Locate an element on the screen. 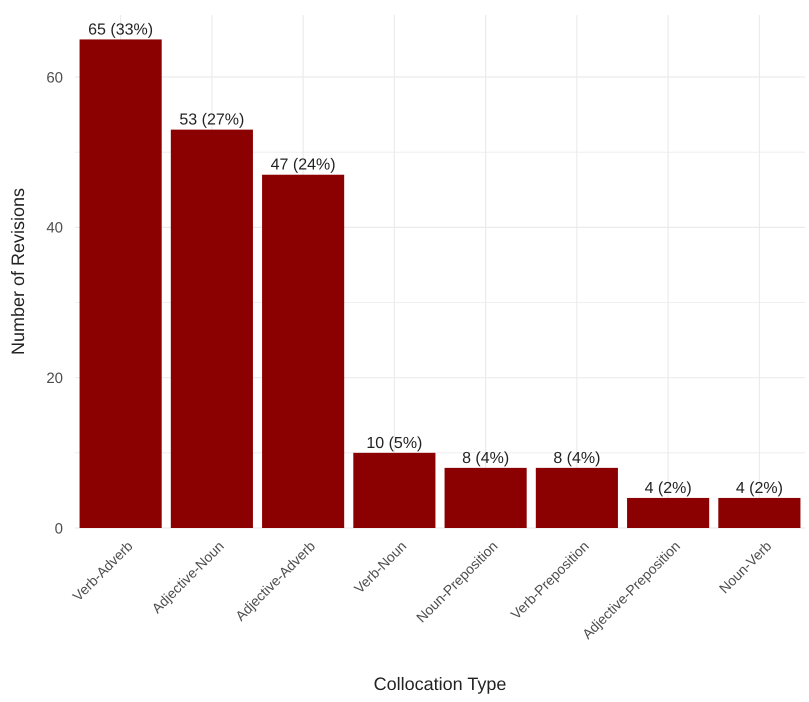 The image size is (809, 702). data-label: 47 (24%) is located at coordinates (303, 165).